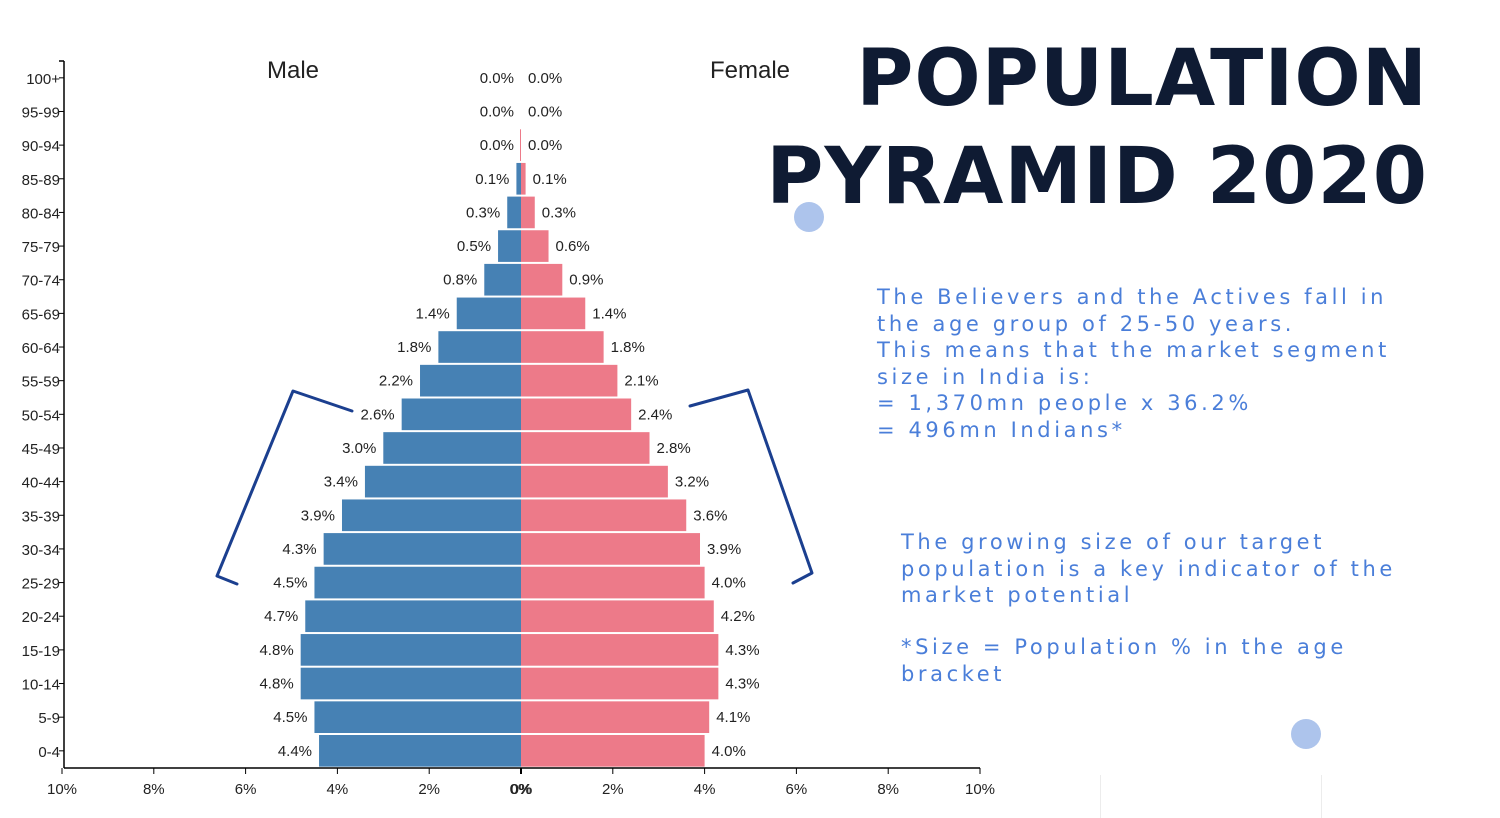 The height and width of the screenshot is (818, 1500). Describe the element at coordinates (41, 415) in the screenshot. I see `y-tick-label: 50-54` at that location.